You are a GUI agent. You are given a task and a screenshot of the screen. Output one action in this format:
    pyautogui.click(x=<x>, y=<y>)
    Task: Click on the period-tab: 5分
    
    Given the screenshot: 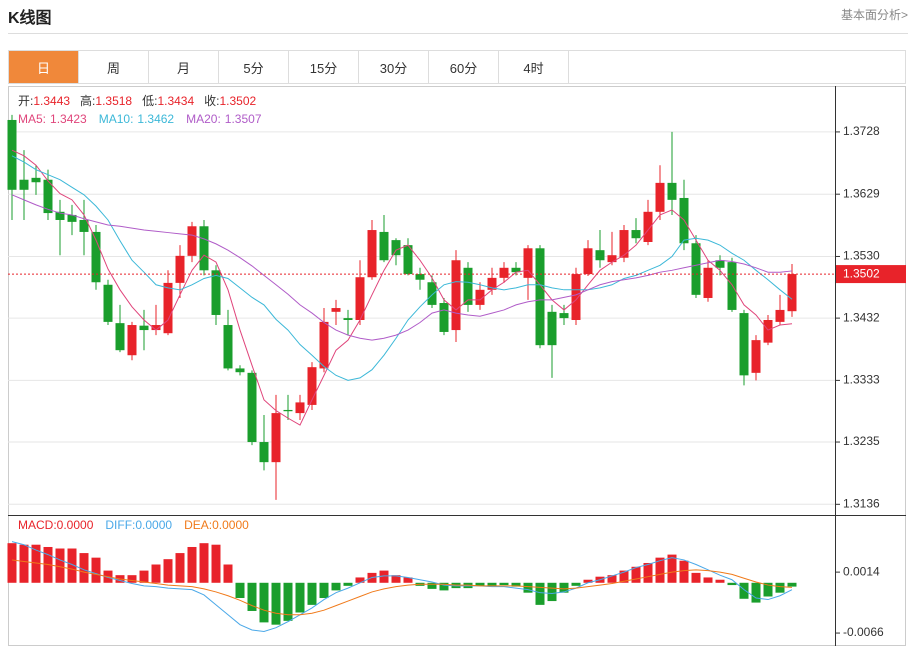 What is the action you would take?
    pyautogui.click(x=254, y=67)
    